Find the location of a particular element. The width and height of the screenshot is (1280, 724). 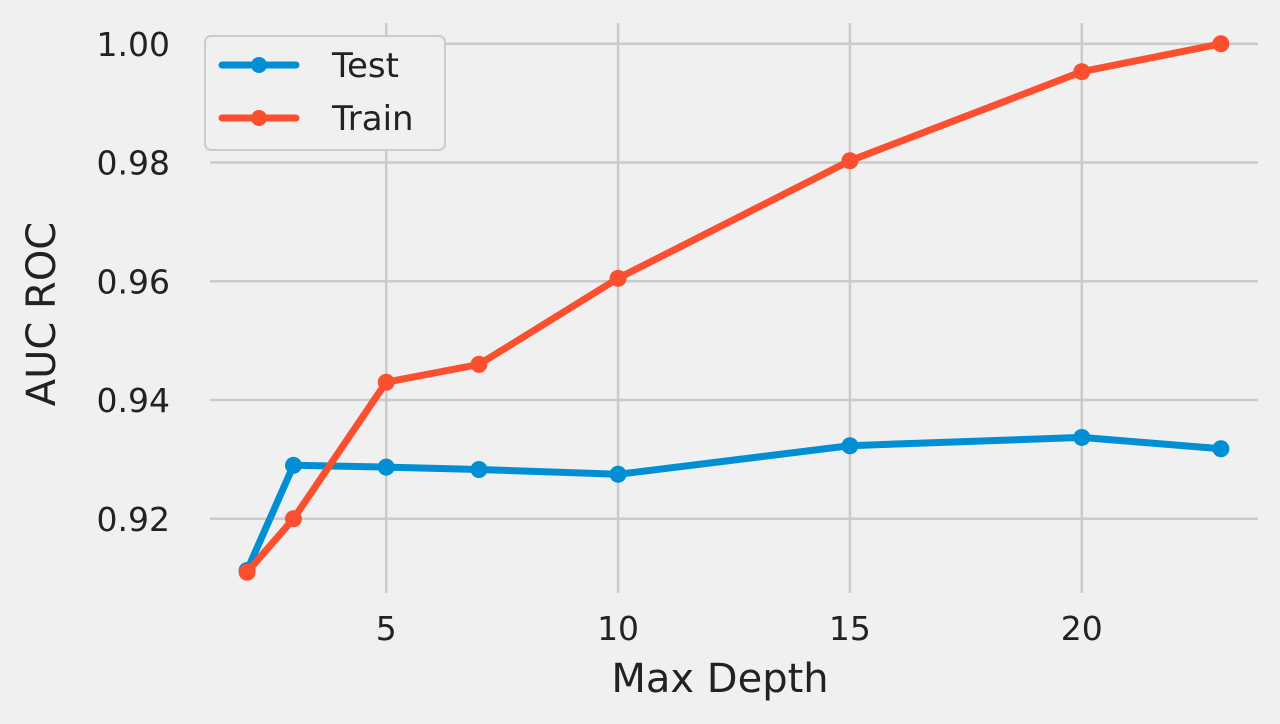

y-tick-label: 0.94 is located at coordinates (133, 400).